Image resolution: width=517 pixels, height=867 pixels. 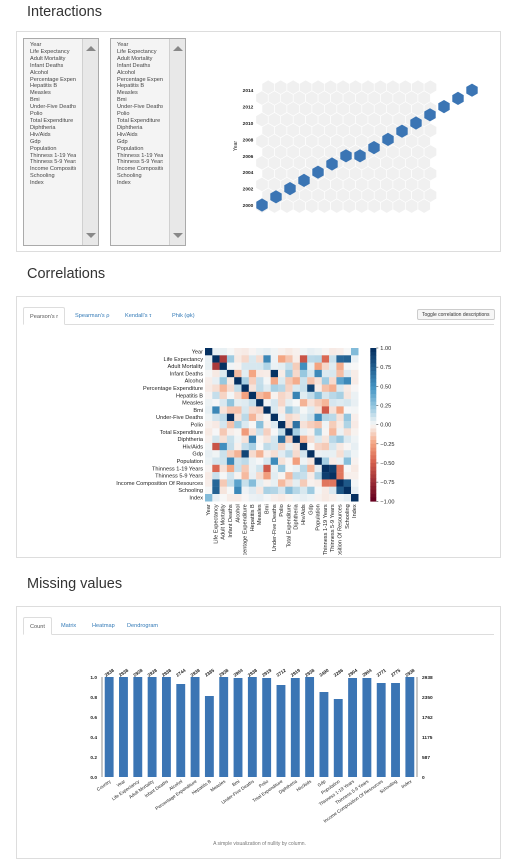 I want to click on y-tick-label: 2006, so click(x=248, y=157).